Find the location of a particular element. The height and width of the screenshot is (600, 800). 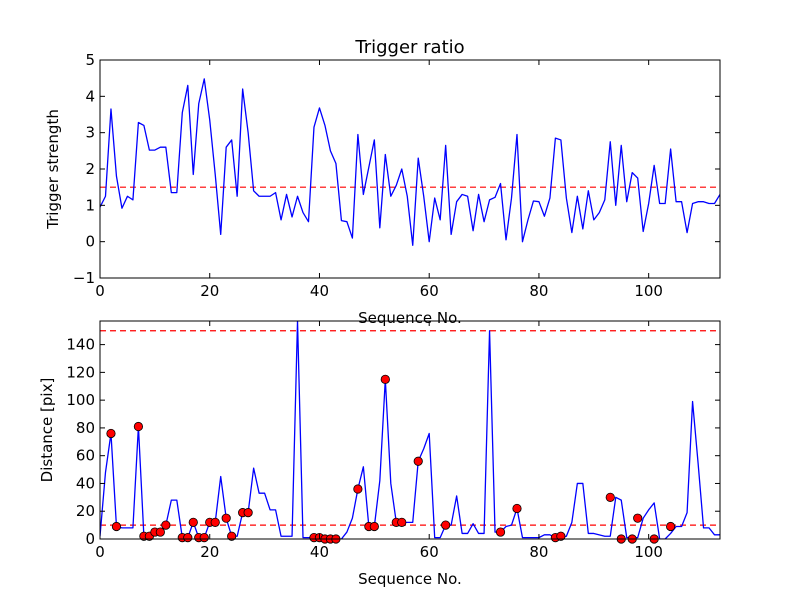

distance-y-tick-label-7: 140 is located at coordinates (80, 345).